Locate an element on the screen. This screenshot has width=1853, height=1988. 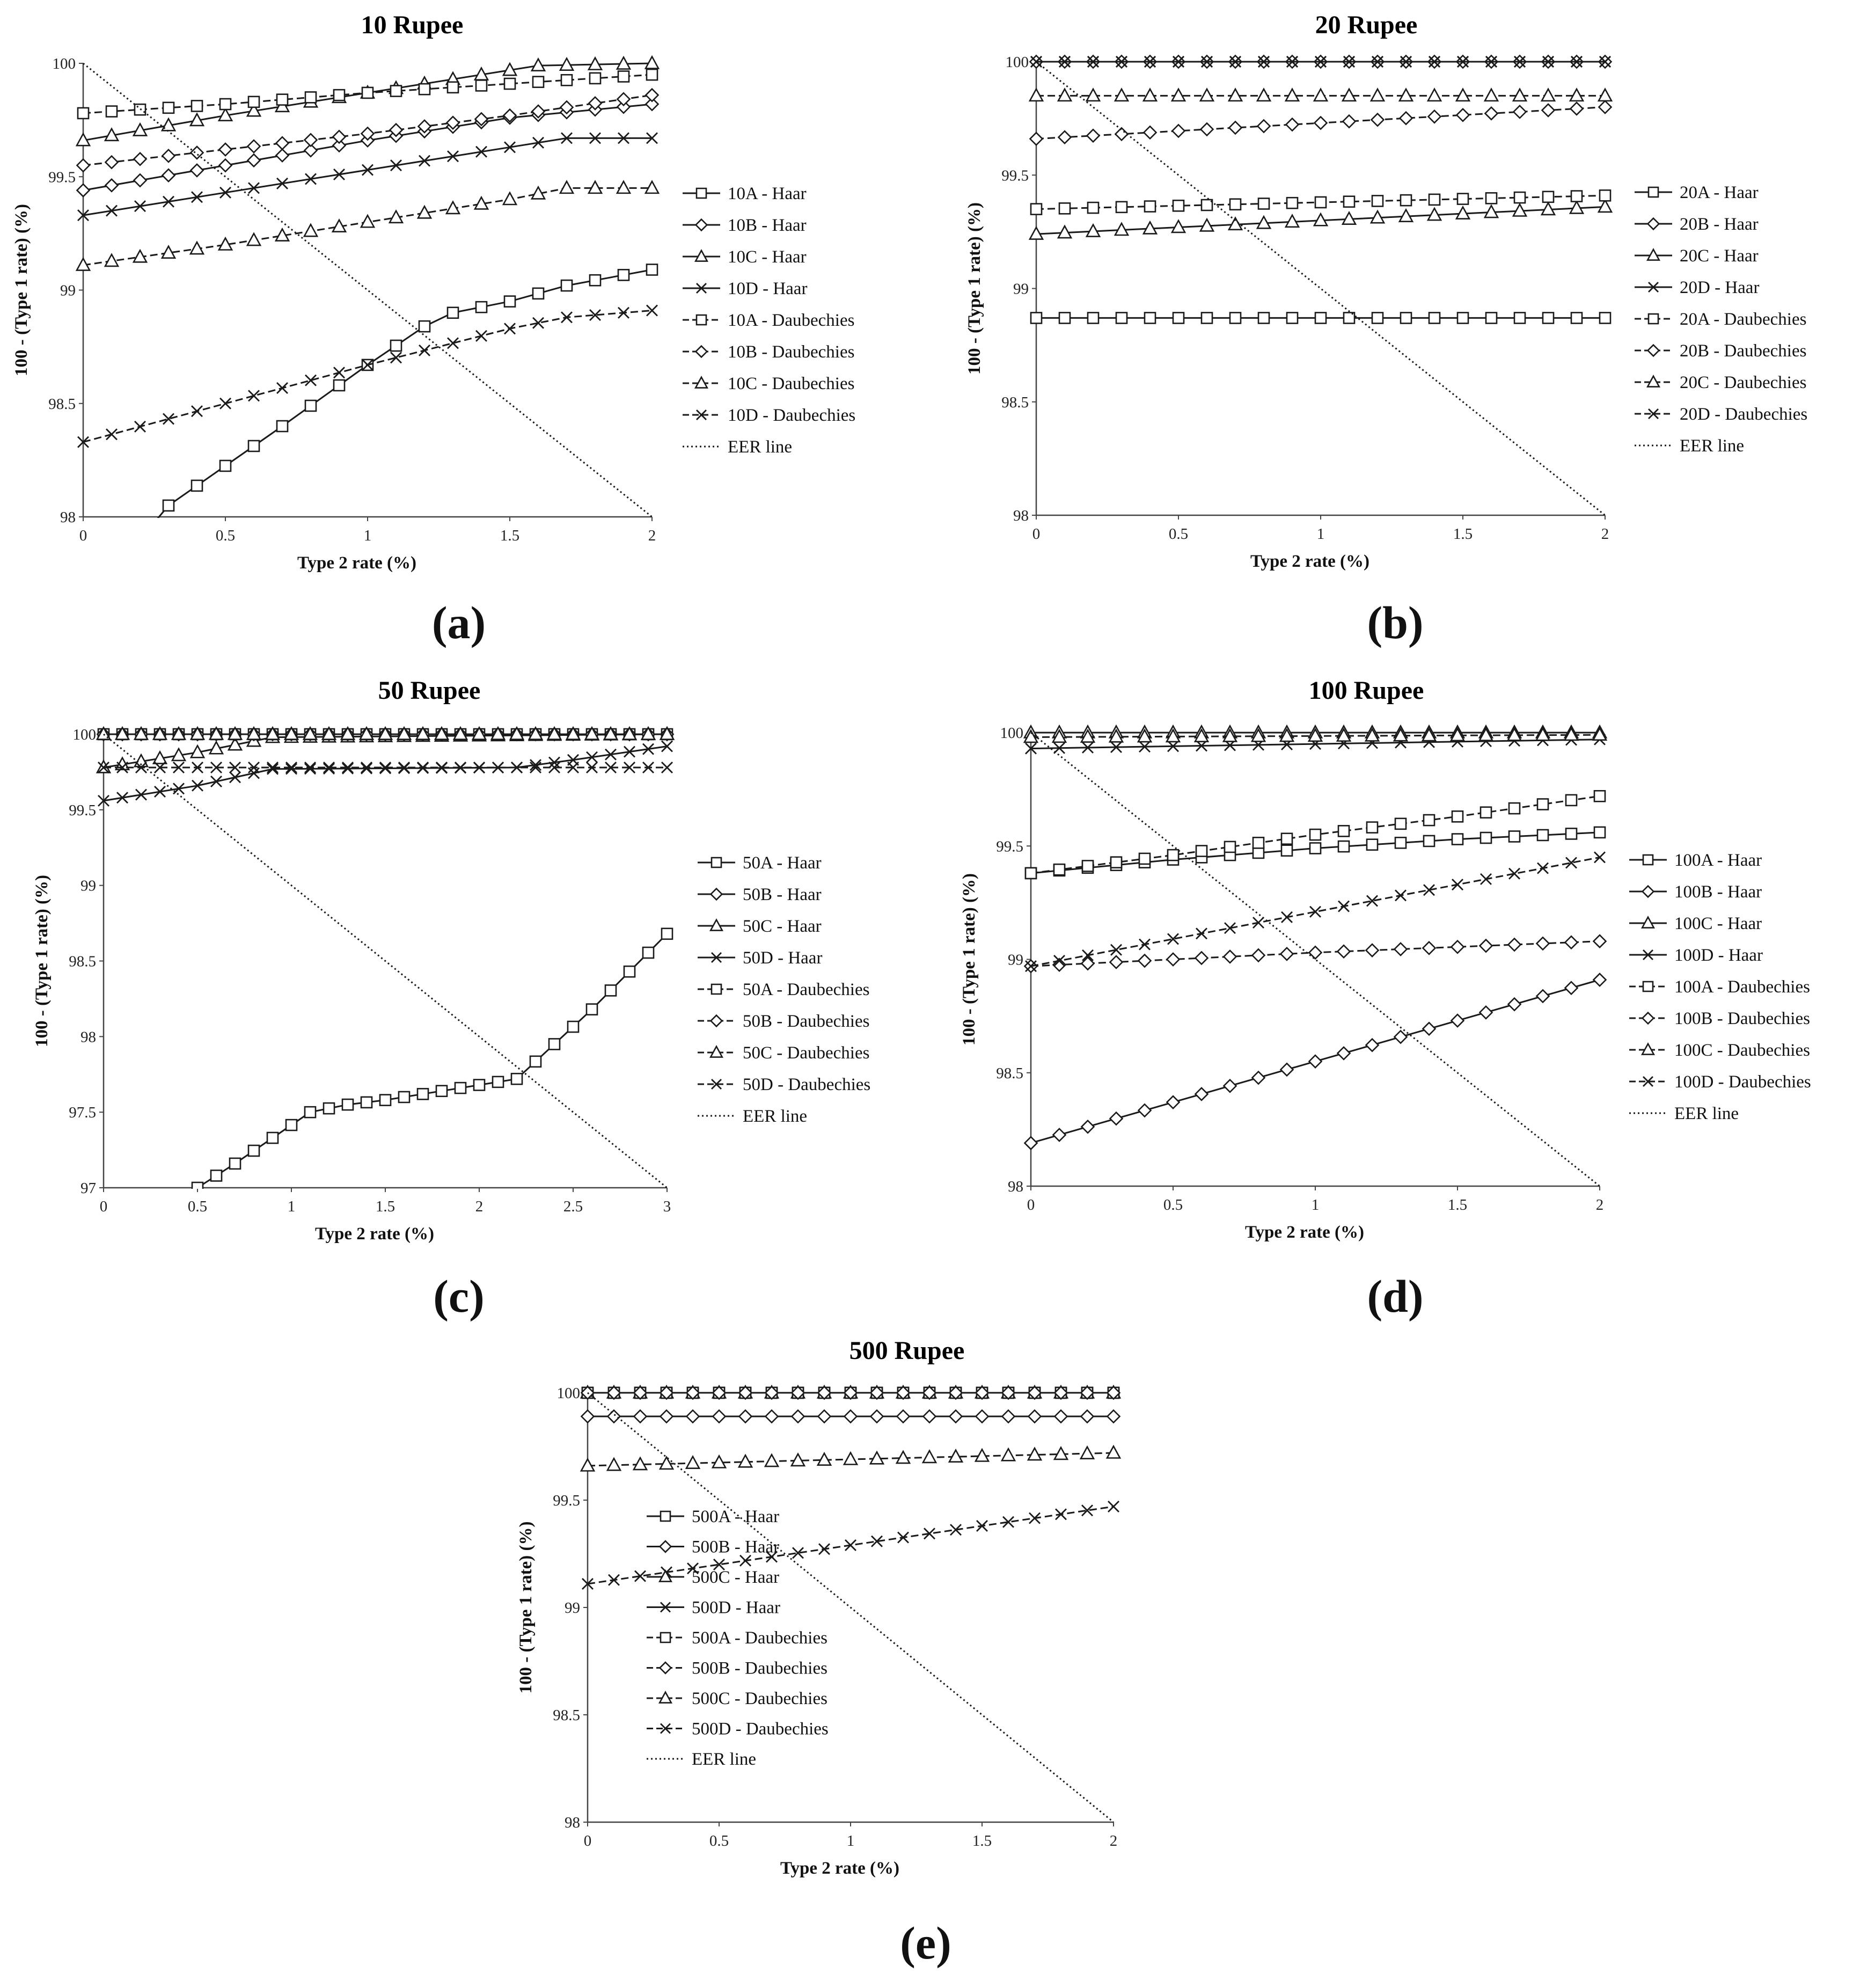
50d-haar-legend-label: 50D - Haar is located at coordinates (782, 958).